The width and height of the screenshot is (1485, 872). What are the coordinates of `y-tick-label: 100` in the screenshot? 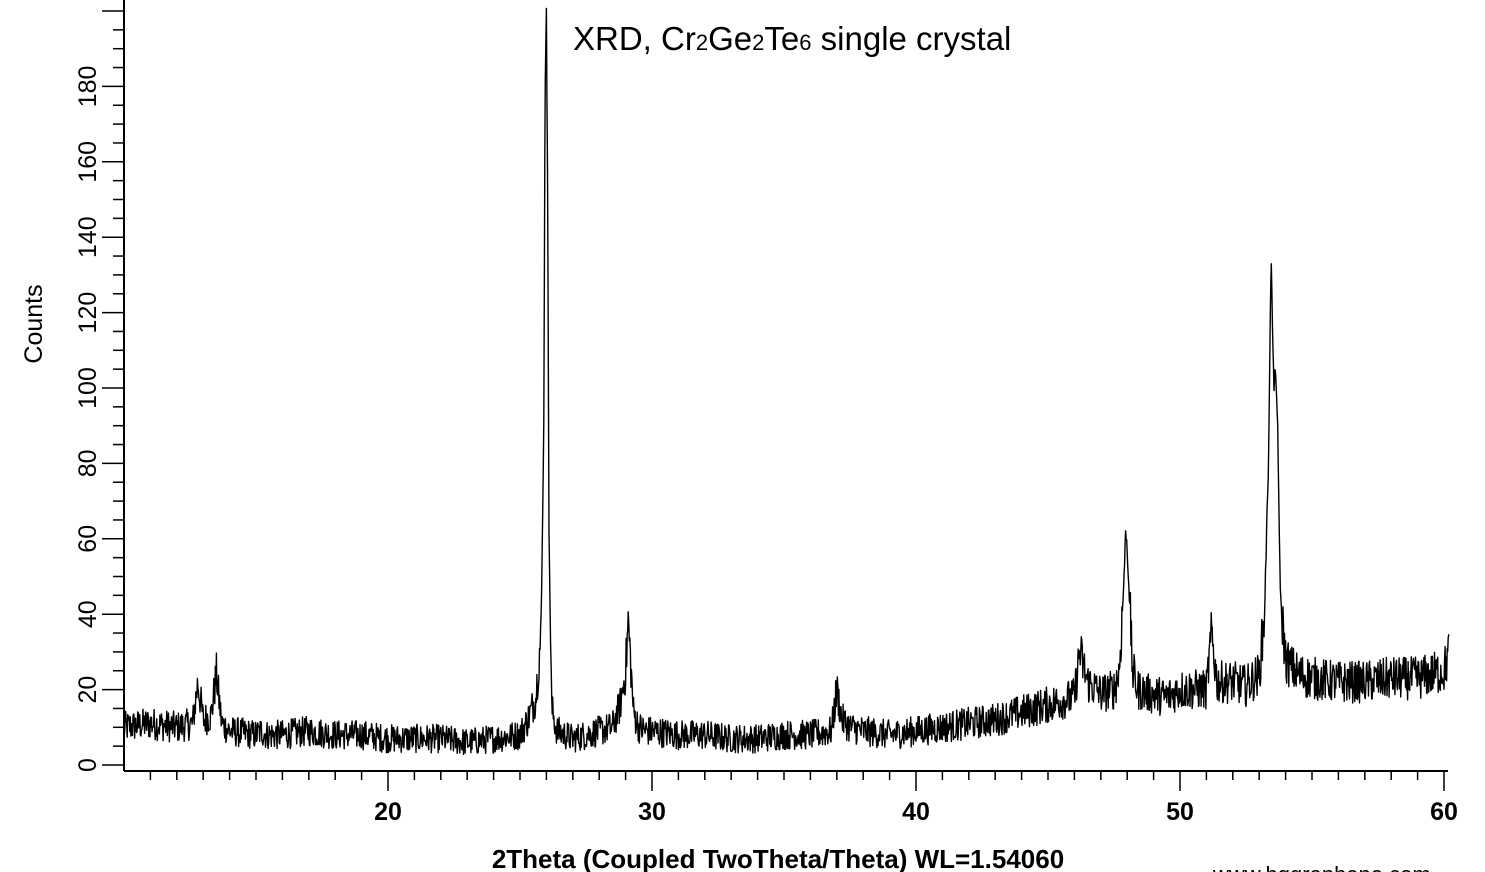 It's located at (88, 388).